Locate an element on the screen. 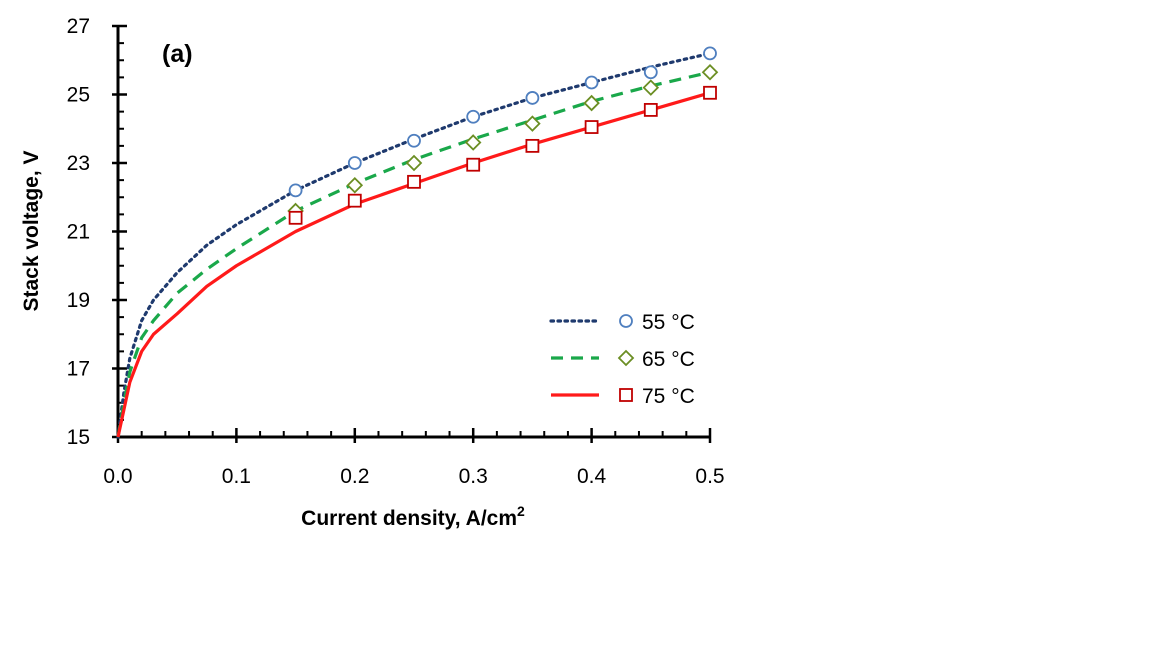 Image resolution: width=1152 pixels, height=648 pixels. y-tick-label: 21 is located at coordinates (78, 232).